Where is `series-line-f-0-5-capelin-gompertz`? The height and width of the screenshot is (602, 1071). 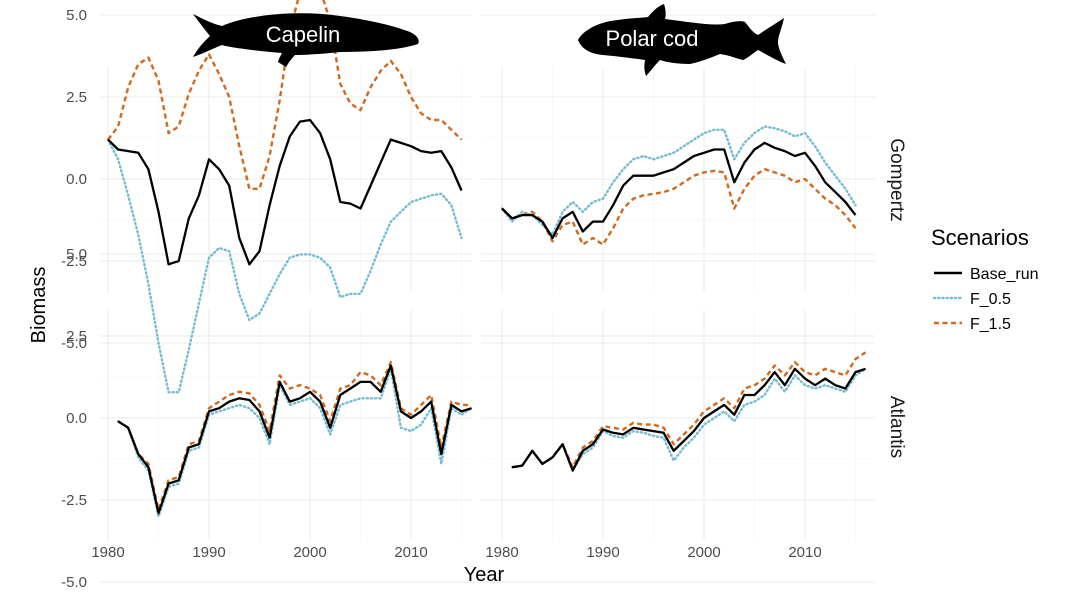 series-line-f-0-5-capelin-gompertz is located at coordinates (284, 266).